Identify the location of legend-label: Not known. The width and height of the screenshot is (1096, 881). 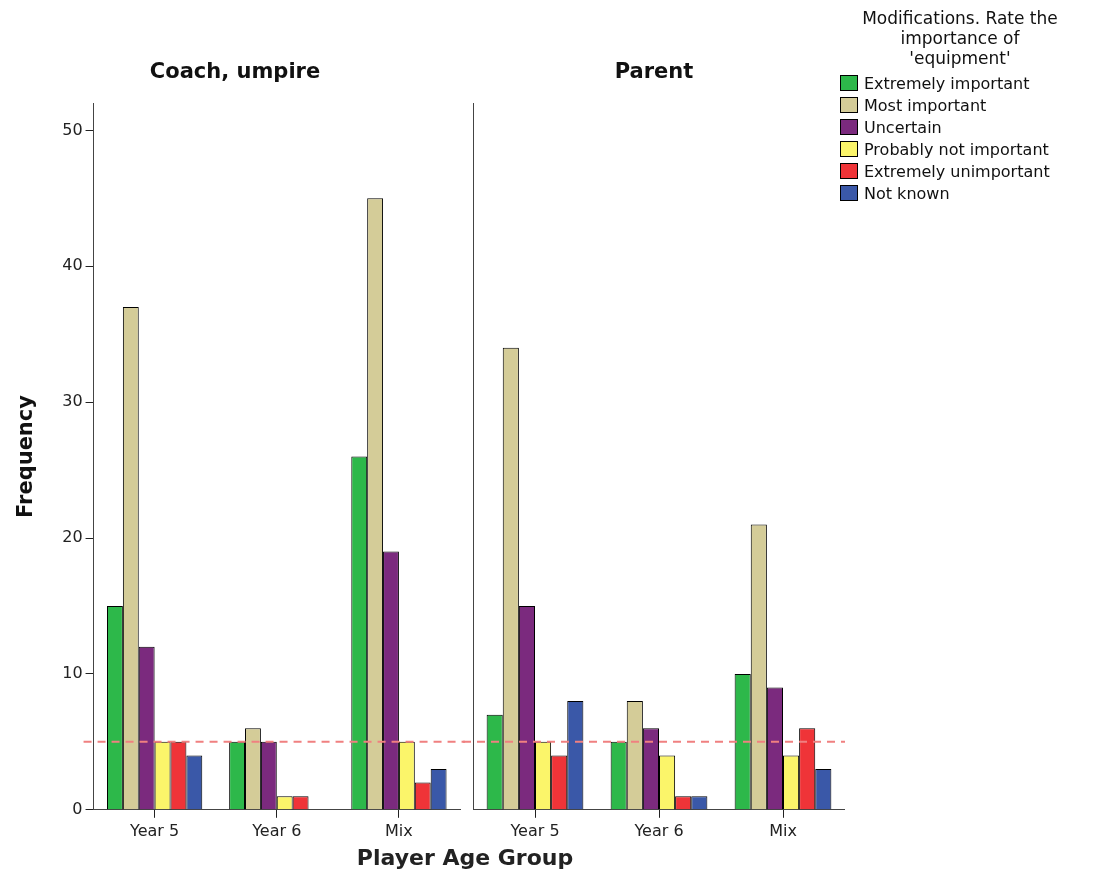
(907, 193).